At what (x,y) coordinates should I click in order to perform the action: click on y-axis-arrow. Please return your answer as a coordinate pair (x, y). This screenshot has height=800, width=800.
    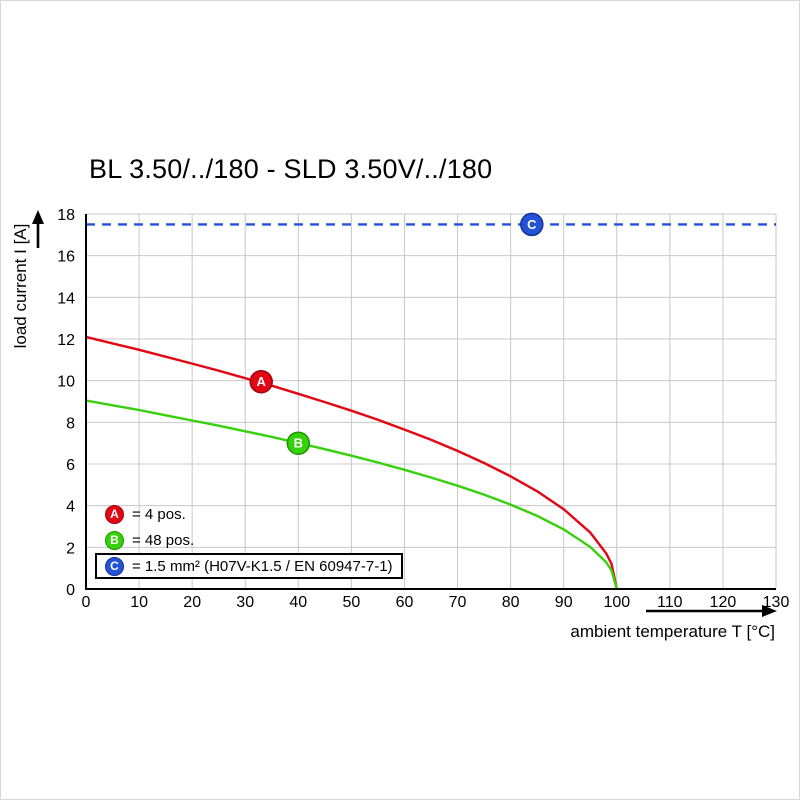
    Looking at the image, I should click on (38, 229).